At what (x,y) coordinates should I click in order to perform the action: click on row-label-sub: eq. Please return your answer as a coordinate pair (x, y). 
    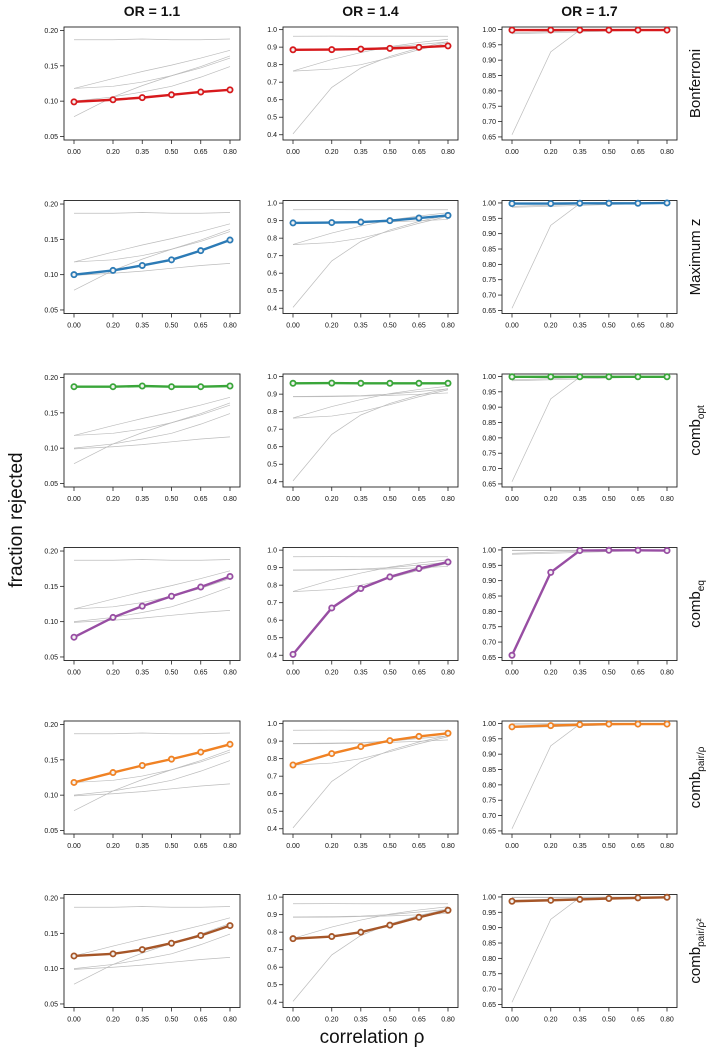
    Looking at the image, I should click on (701, 585).